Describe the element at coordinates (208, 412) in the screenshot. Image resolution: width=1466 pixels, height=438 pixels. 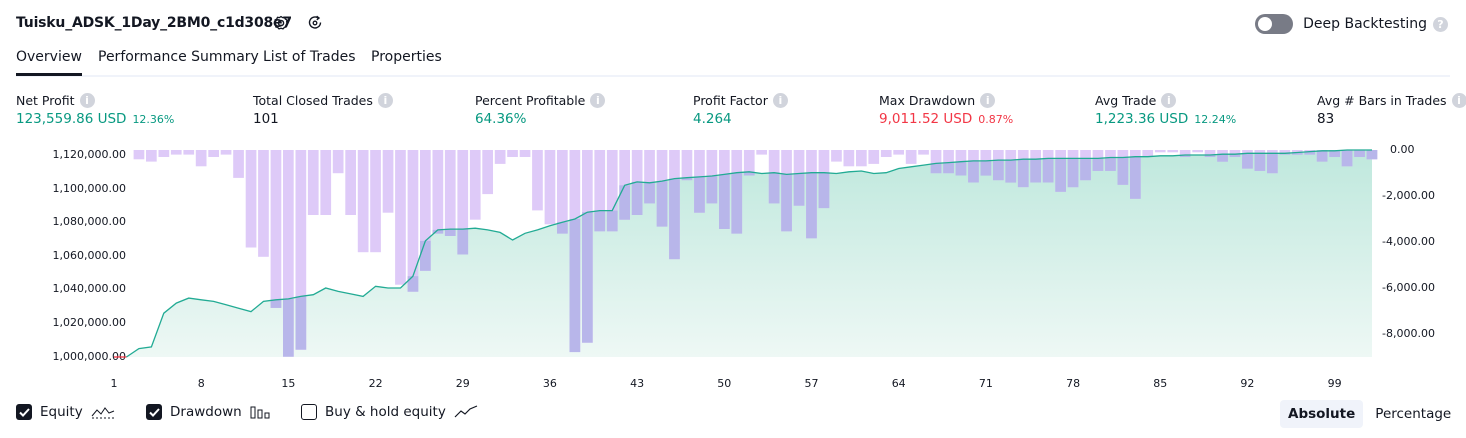
I see `legend-drawdown: Drawdown` at that location.